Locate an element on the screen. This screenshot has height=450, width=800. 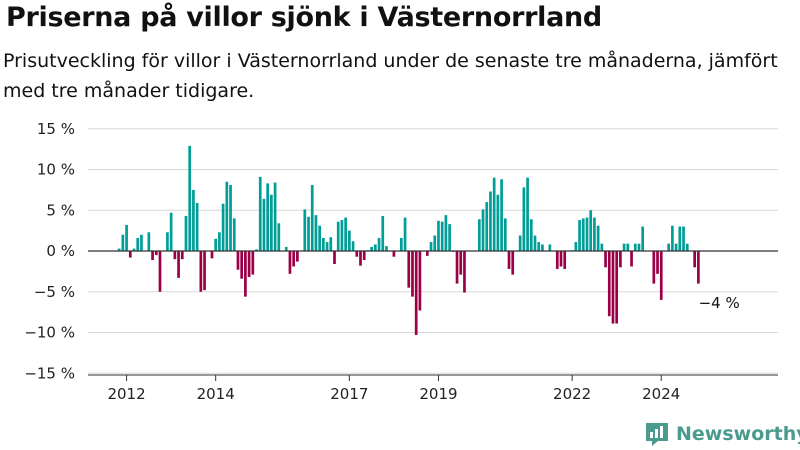
x-tick-label: 2024 is located at coordinates (661, 394).